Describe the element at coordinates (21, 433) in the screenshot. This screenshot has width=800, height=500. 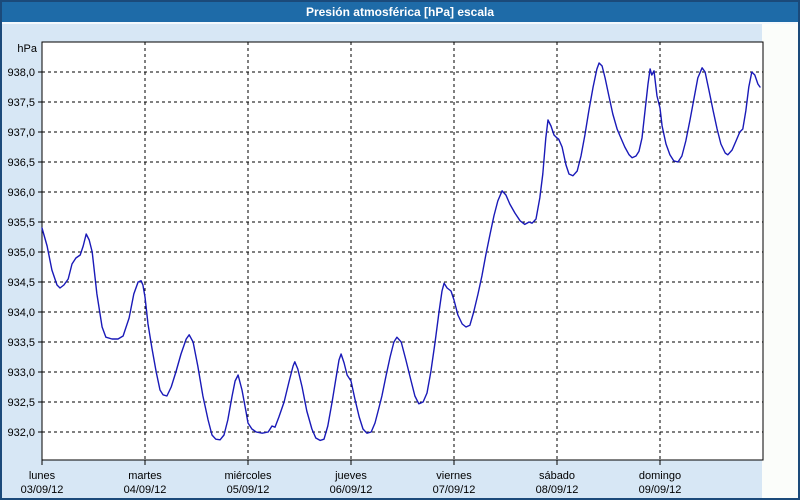
I see `y-tick-label: 932,0` at that location.